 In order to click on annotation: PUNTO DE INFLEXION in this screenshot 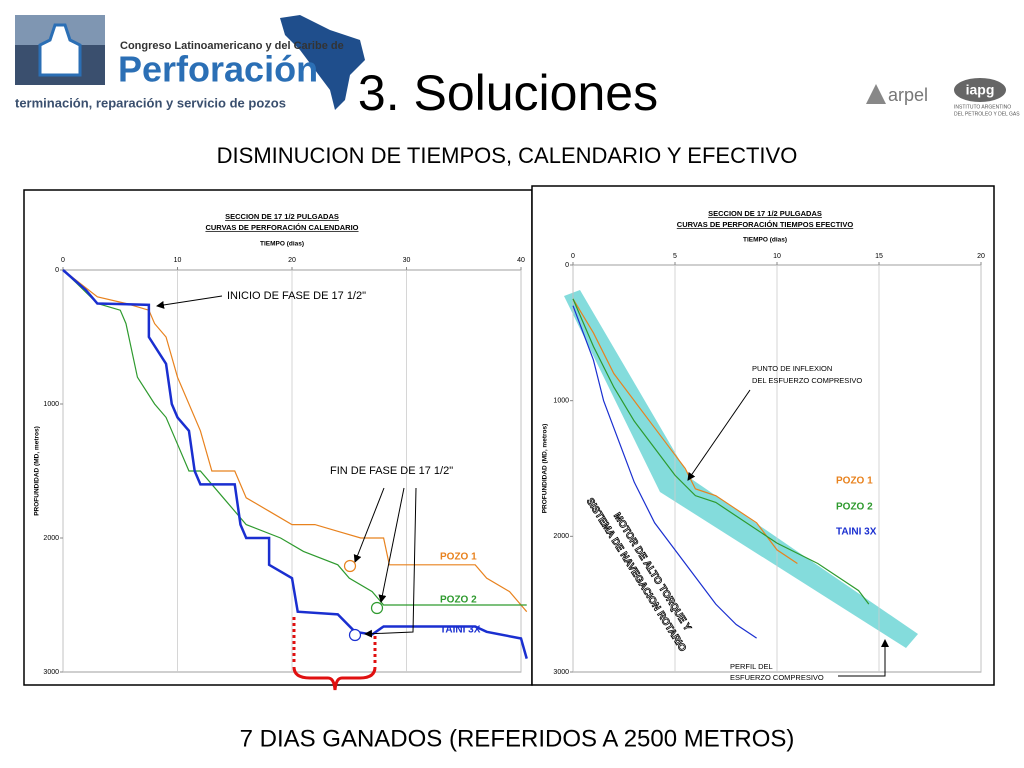, I will do `click(792, 368)`.